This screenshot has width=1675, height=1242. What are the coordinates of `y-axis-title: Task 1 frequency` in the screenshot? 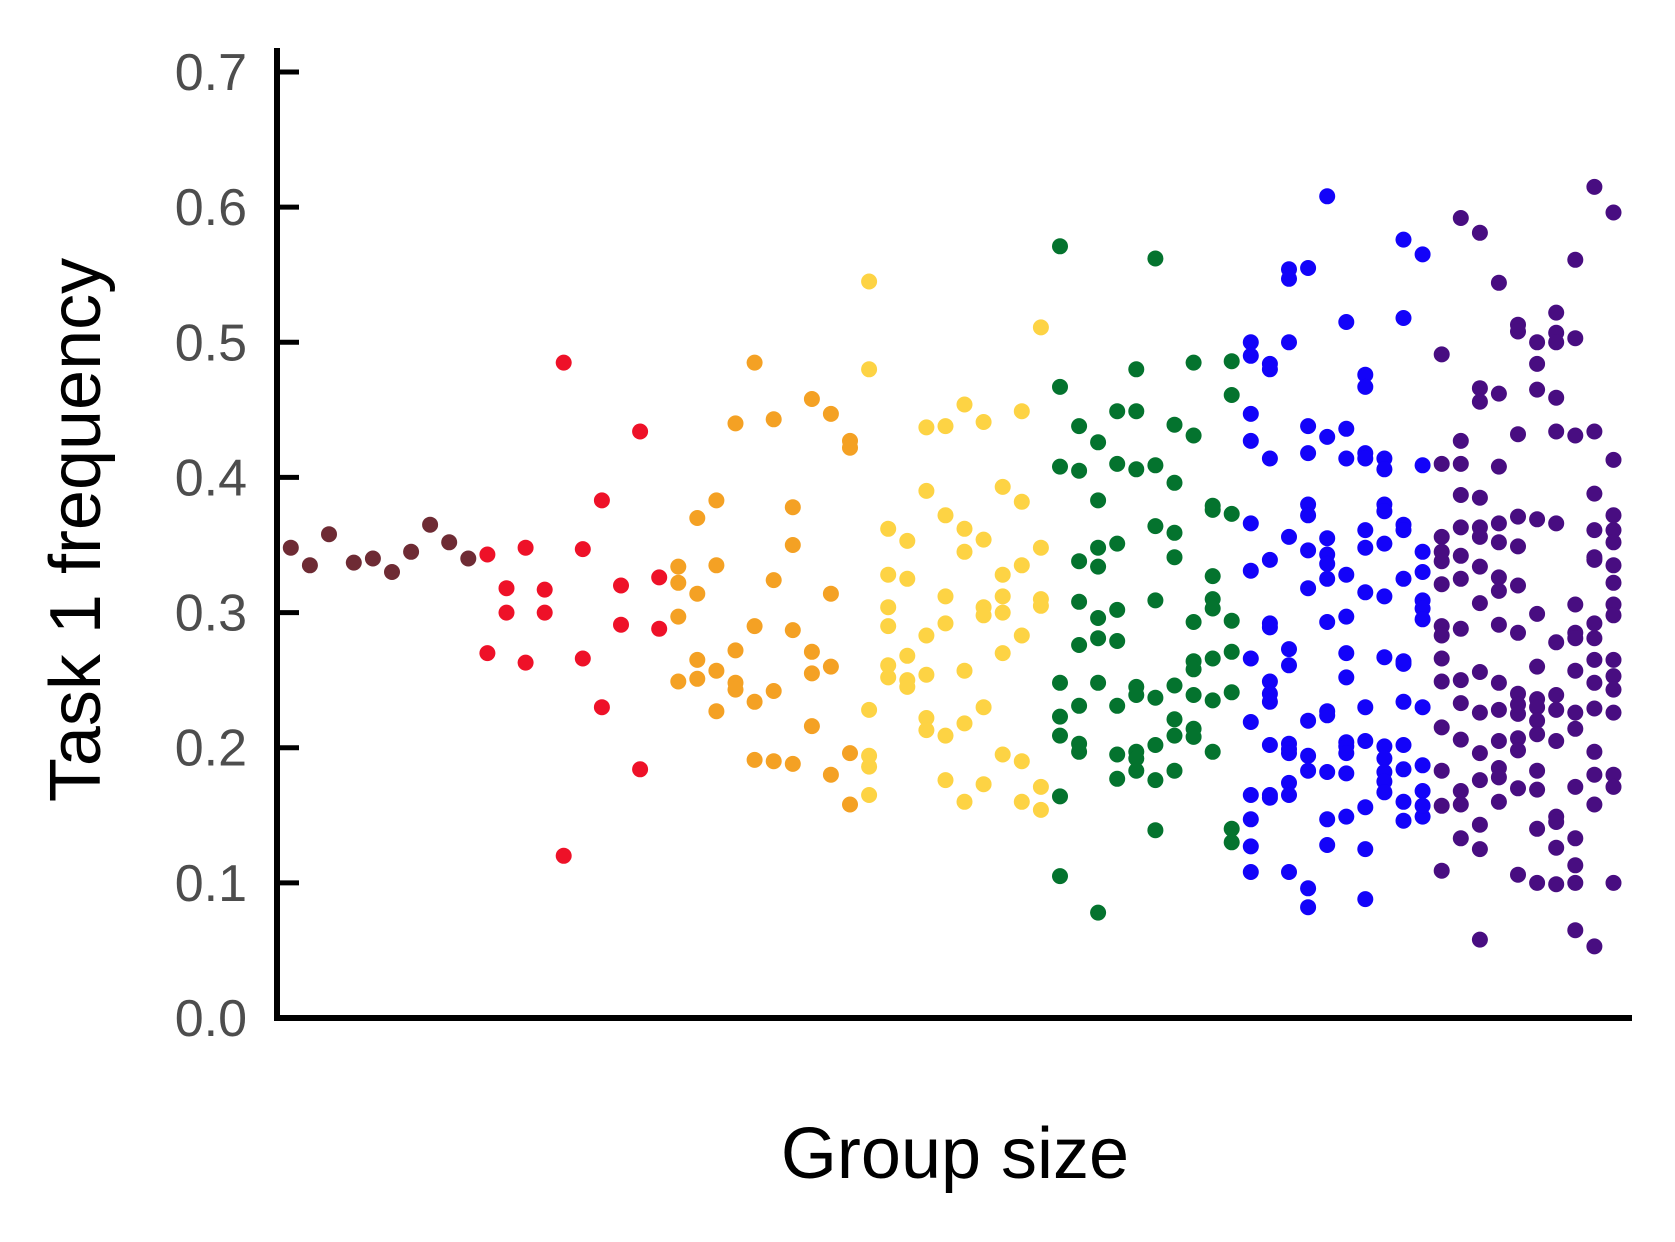 It's located at (76, 530).